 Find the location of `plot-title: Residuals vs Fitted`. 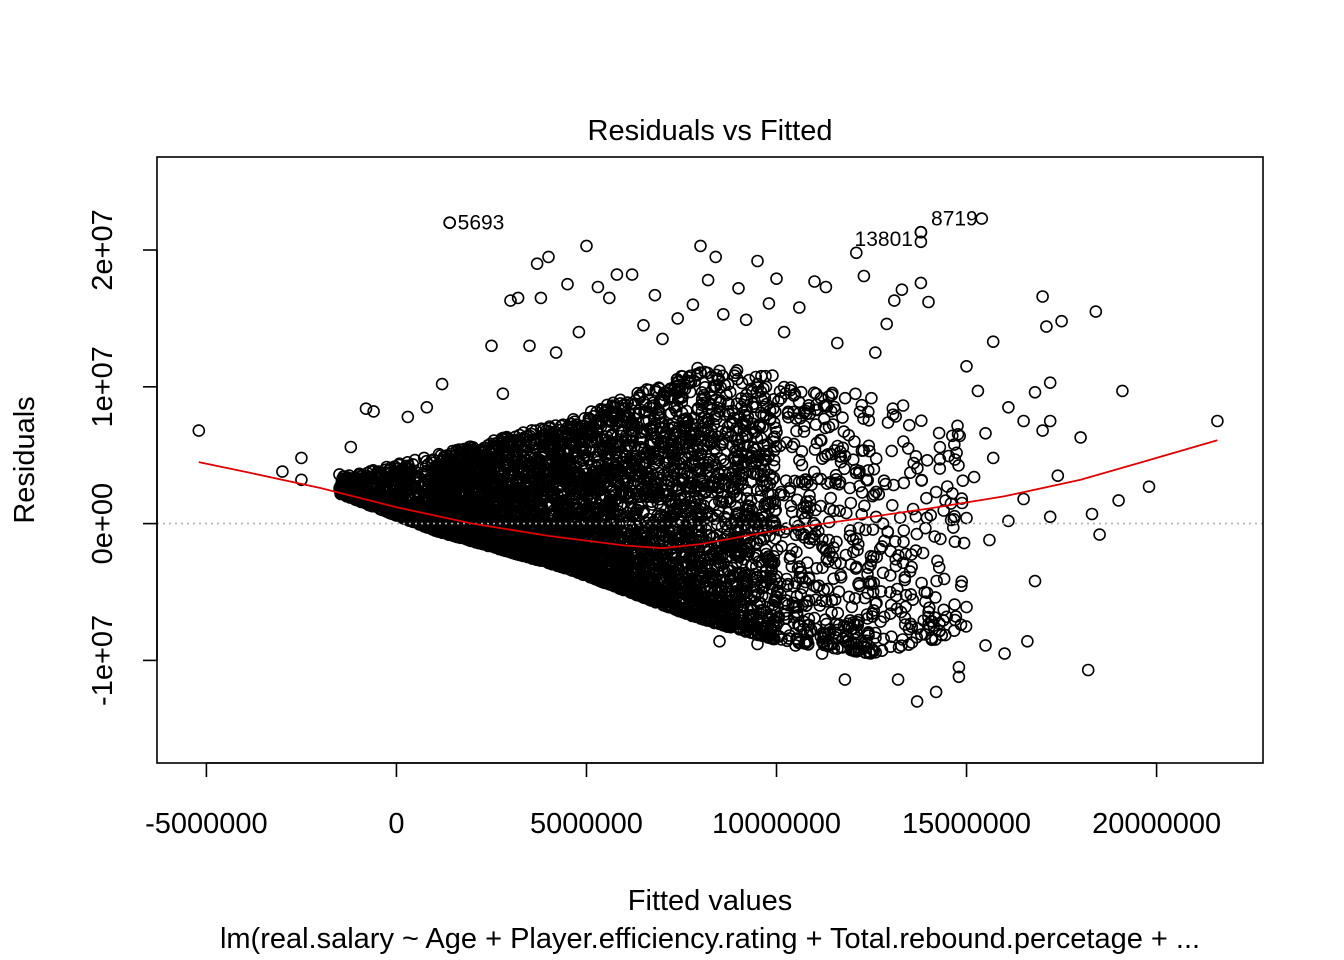

plot-title: Residuals vs Fitted is located at coordinates (710, 131).